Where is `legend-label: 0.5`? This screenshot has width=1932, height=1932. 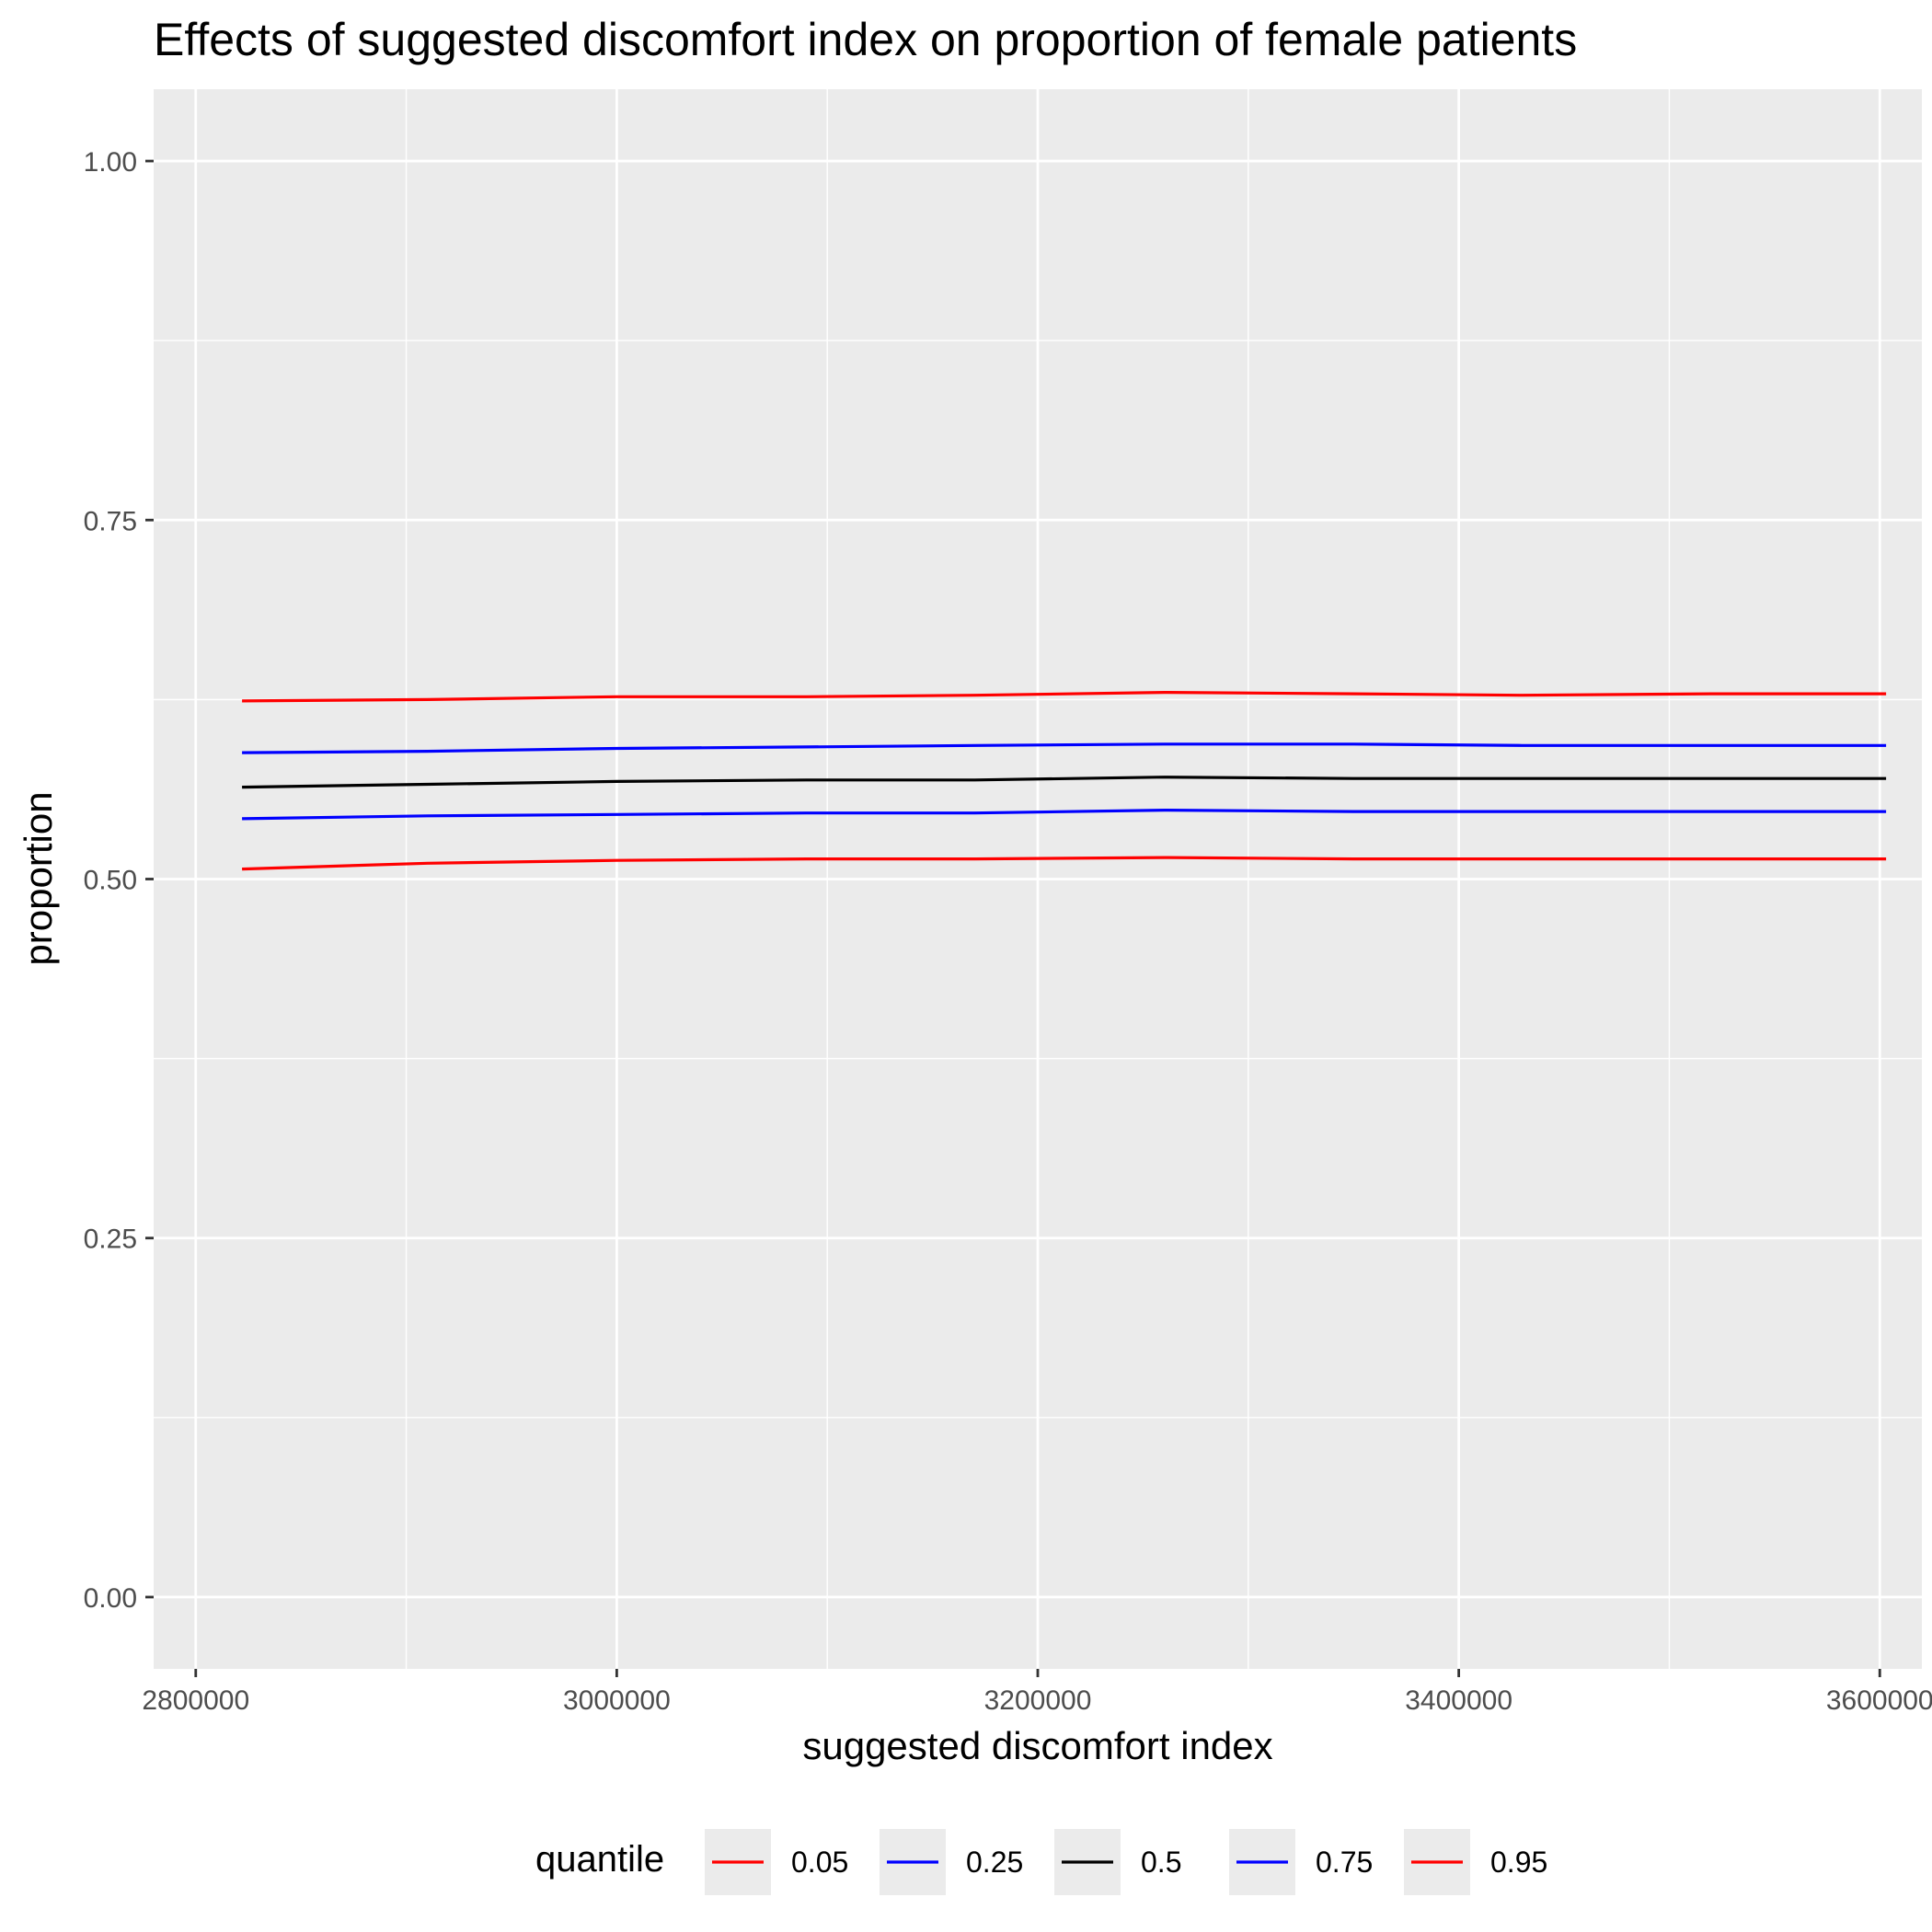 legend-label: 0.5 is located at coordinates (1161, 1862).